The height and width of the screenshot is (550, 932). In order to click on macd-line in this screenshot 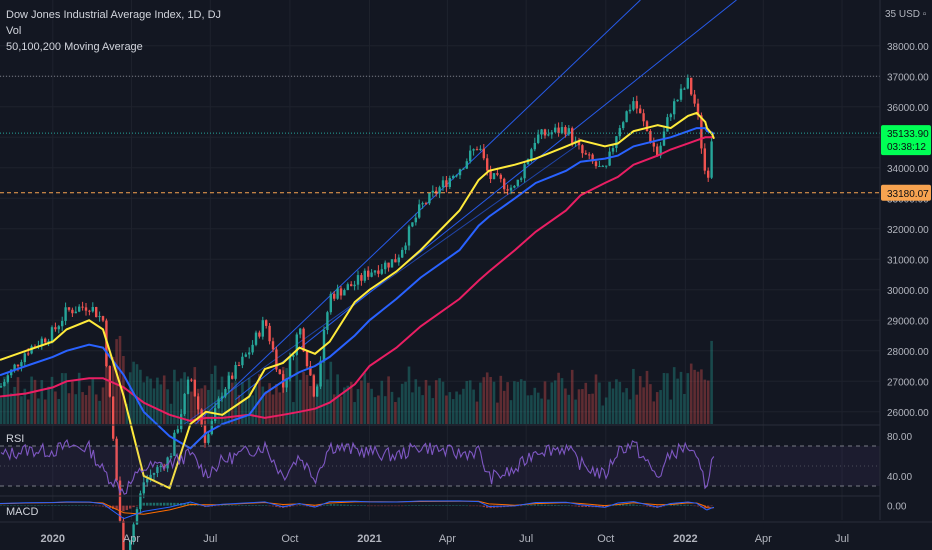, I will do `click(357, 510)`.